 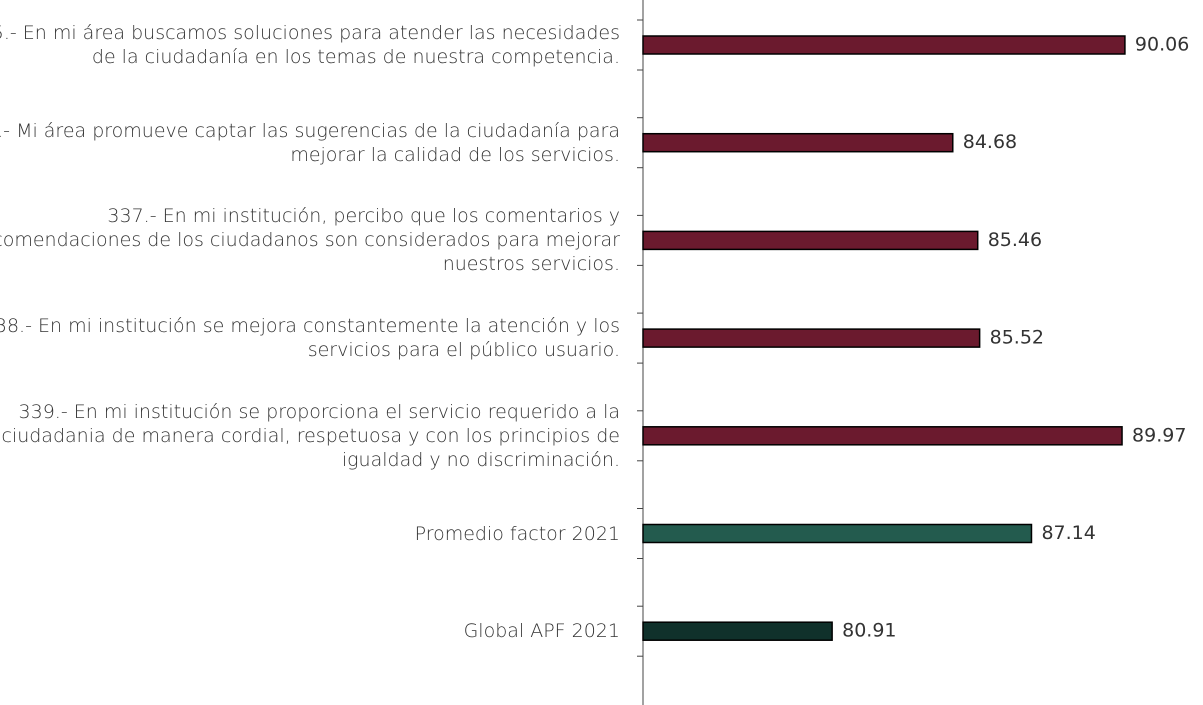 I want to click on value-label: 84.68, so click(x=990, y=142).